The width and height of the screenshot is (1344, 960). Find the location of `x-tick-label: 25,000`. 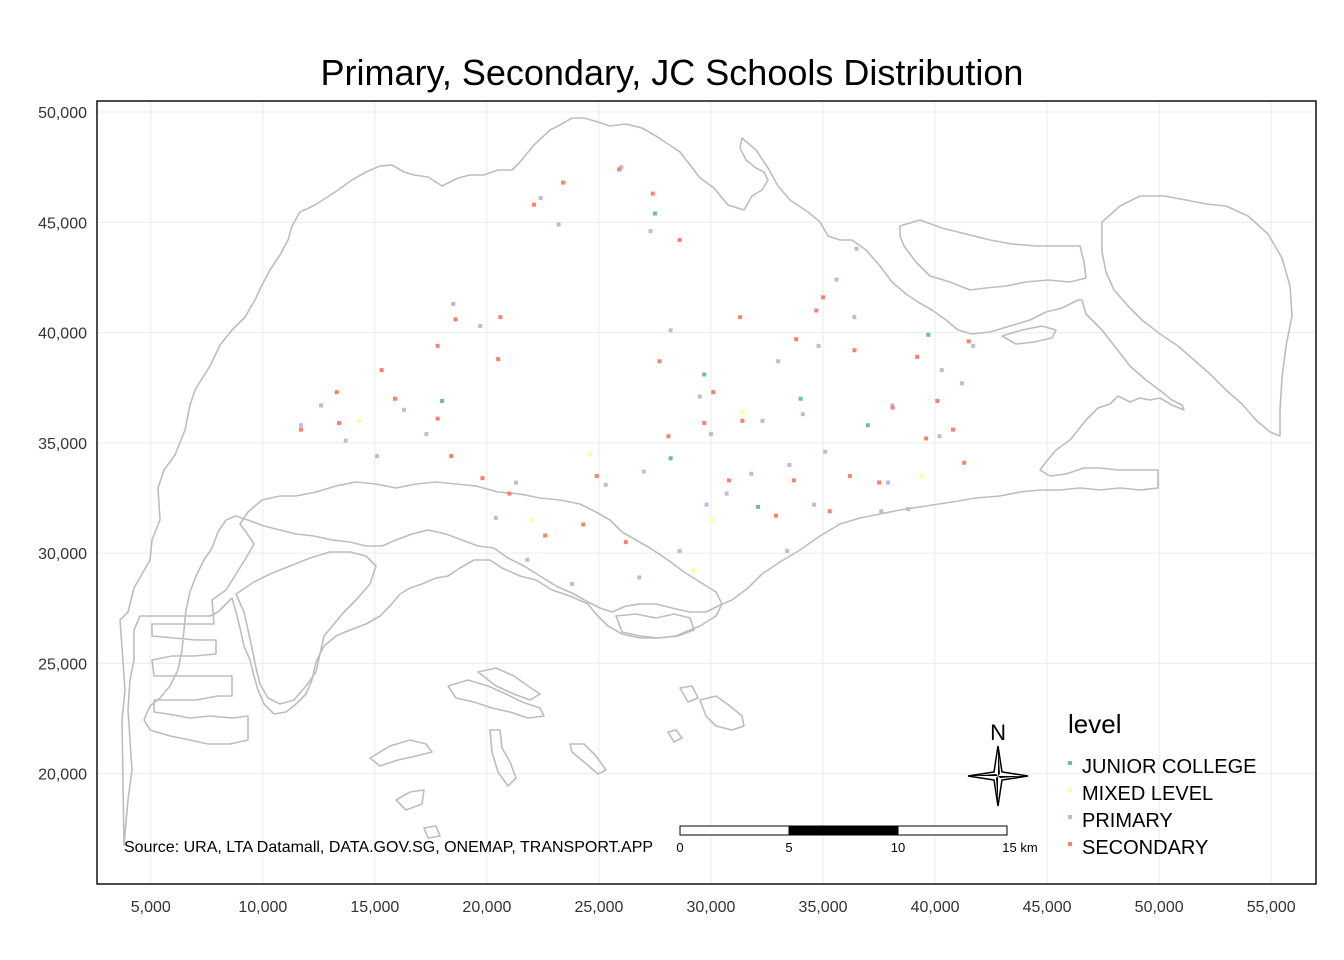

x-tick-label: 25,000 is located at coordinates (598, 907).